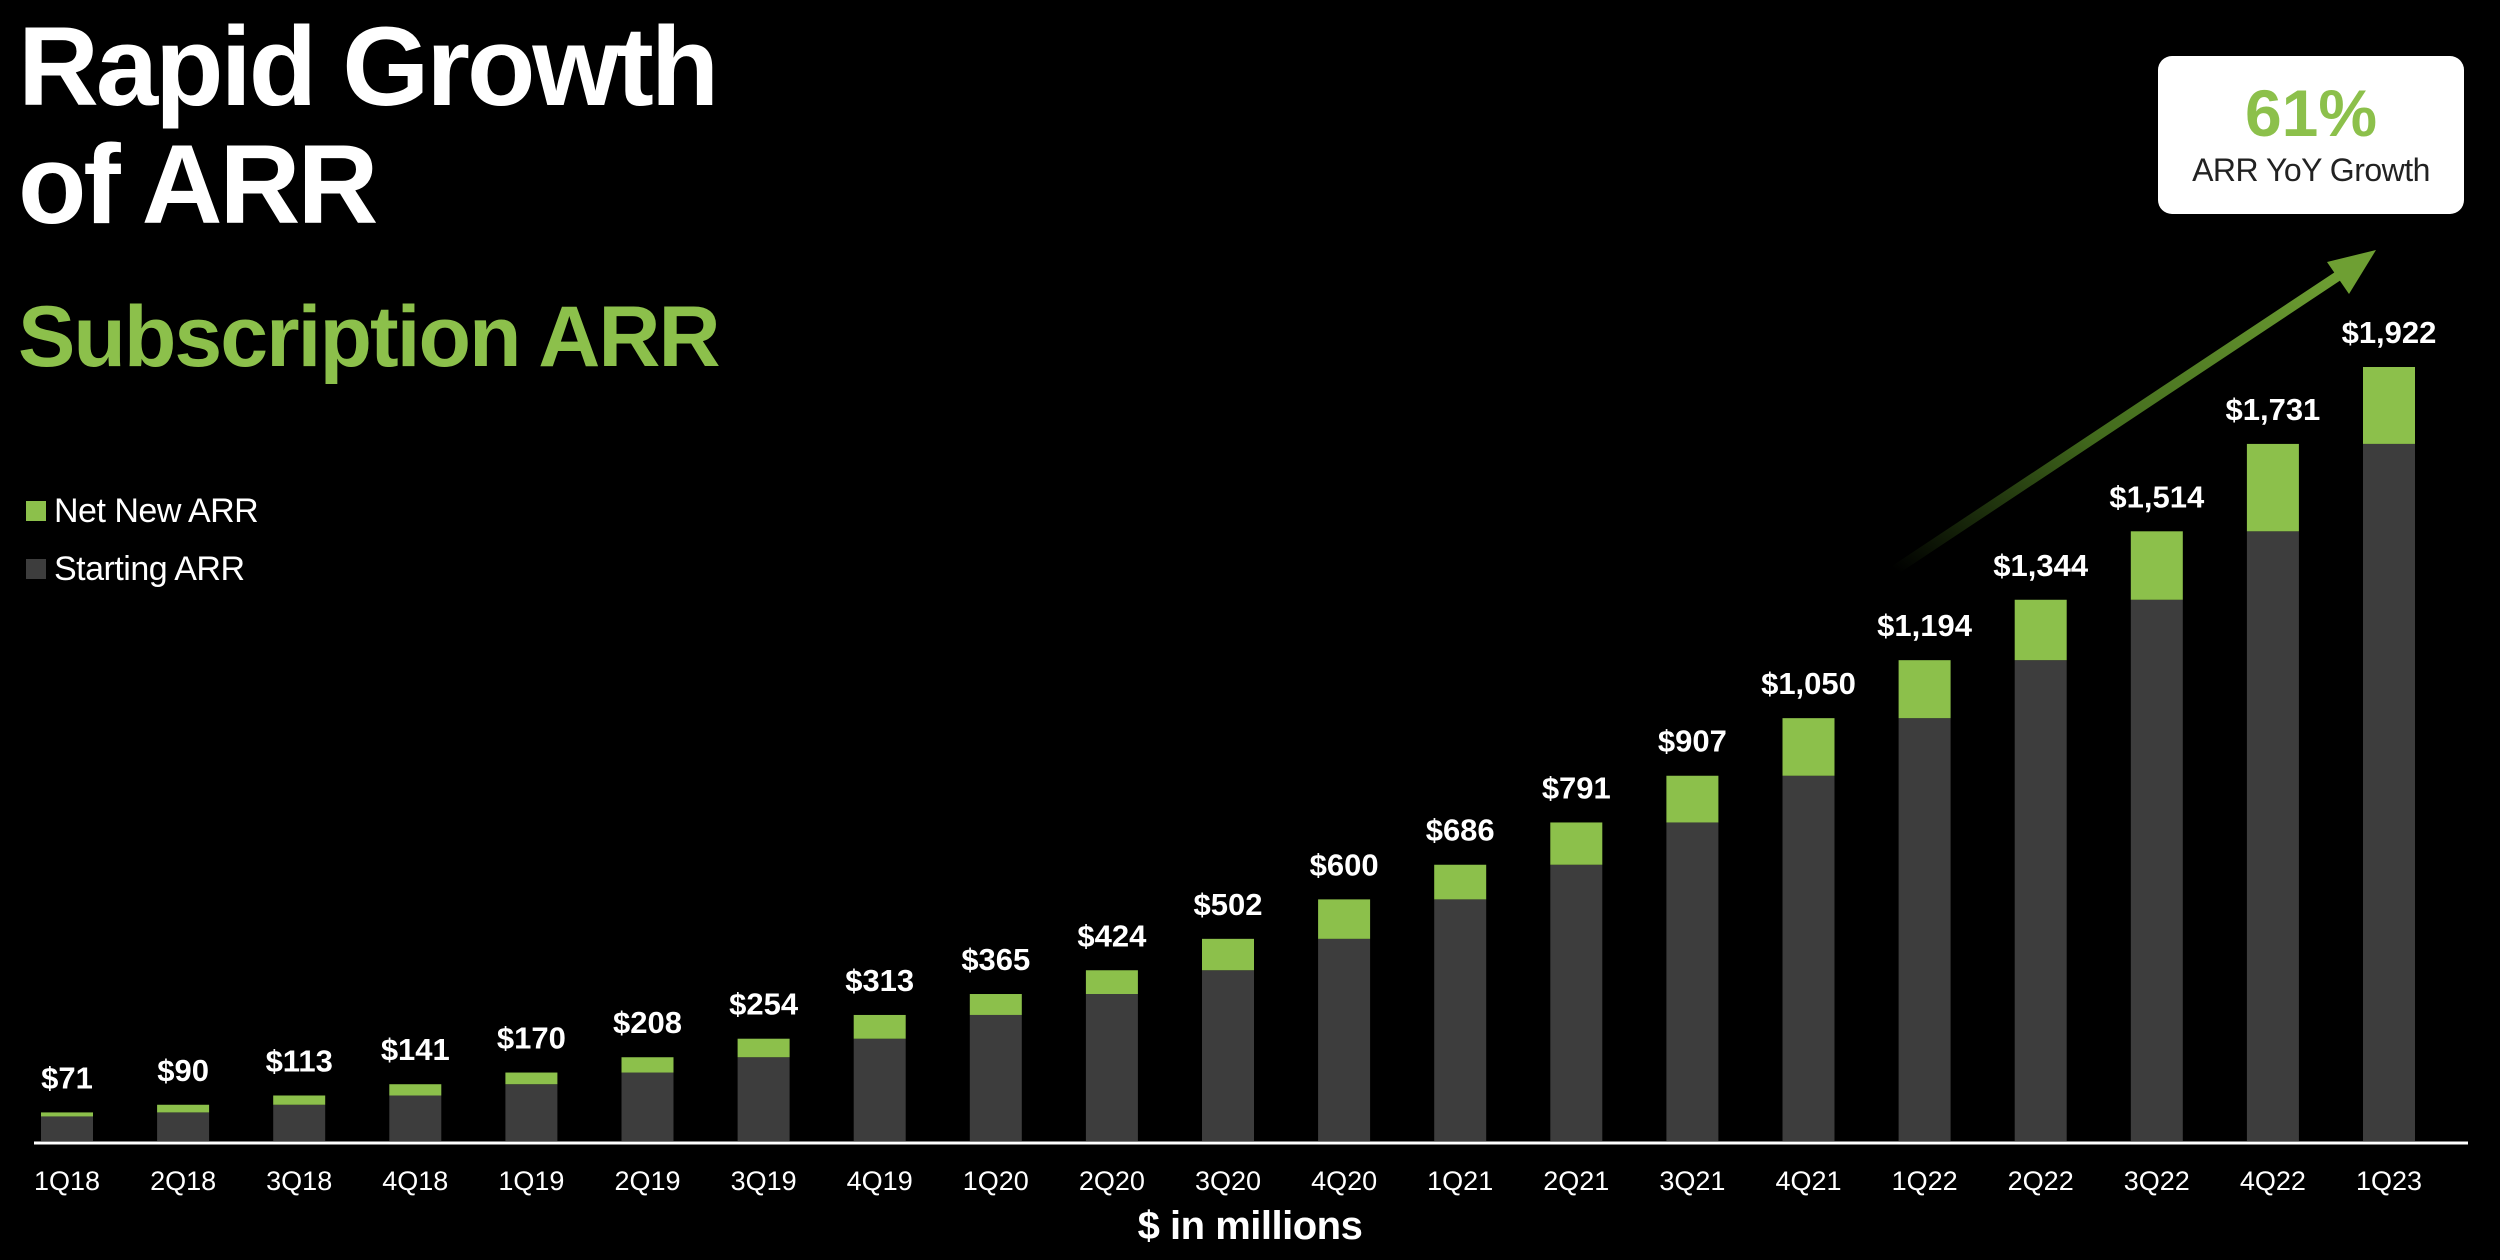 The height and width of the screenshot is (1260, 2500). What do you see at coordinates (299, 1060) in the screenshot?
I see `value-label-3Q18: $113` at bounding box center [299, 1060].